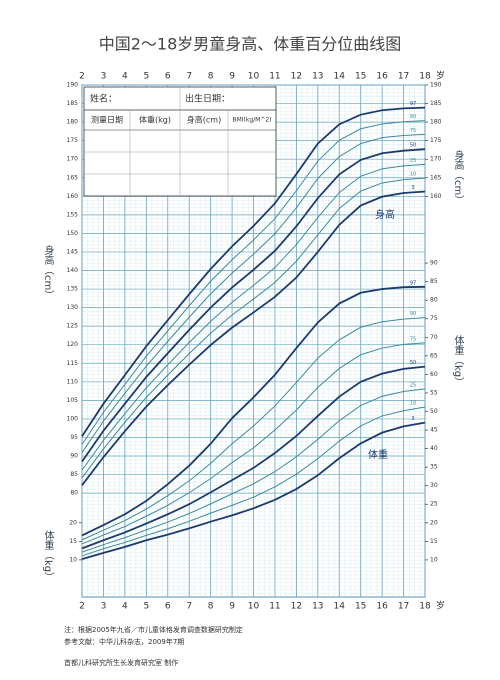 The height and width of the screenshot is (680, 500). Describe the element at coordinates (73, 85) in the screenshot. I see `y-tick-label: 190` at that location.